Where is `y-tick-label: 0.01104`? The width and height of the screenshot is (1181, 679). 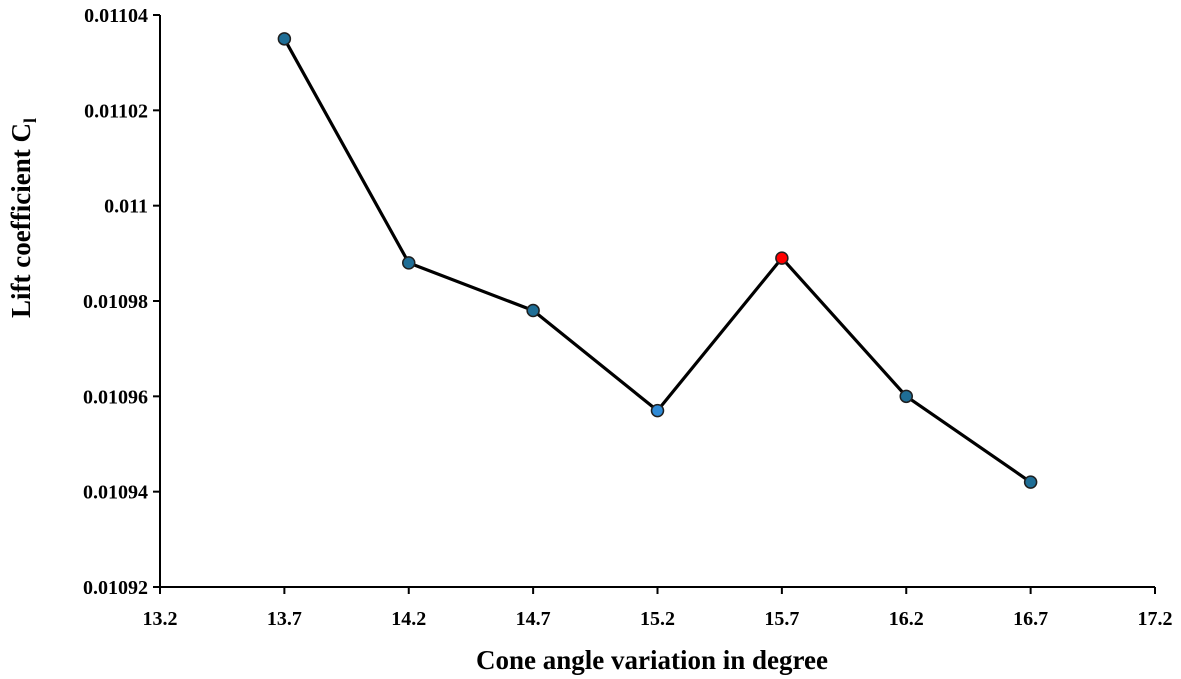 y-tick-label: 0.01104 is located at coordinates (116, 16).